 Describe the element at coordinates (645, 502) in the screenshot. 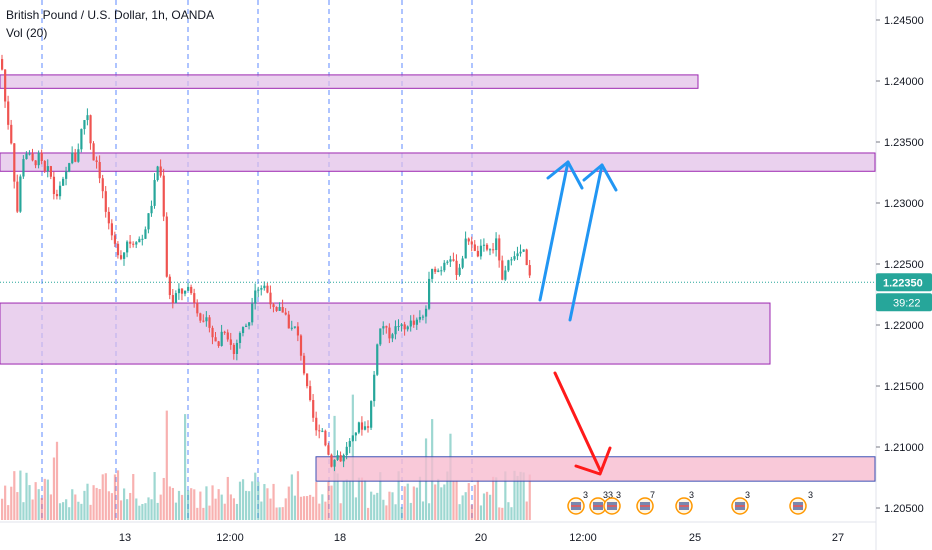

I see `event-badge: 7` at that location.